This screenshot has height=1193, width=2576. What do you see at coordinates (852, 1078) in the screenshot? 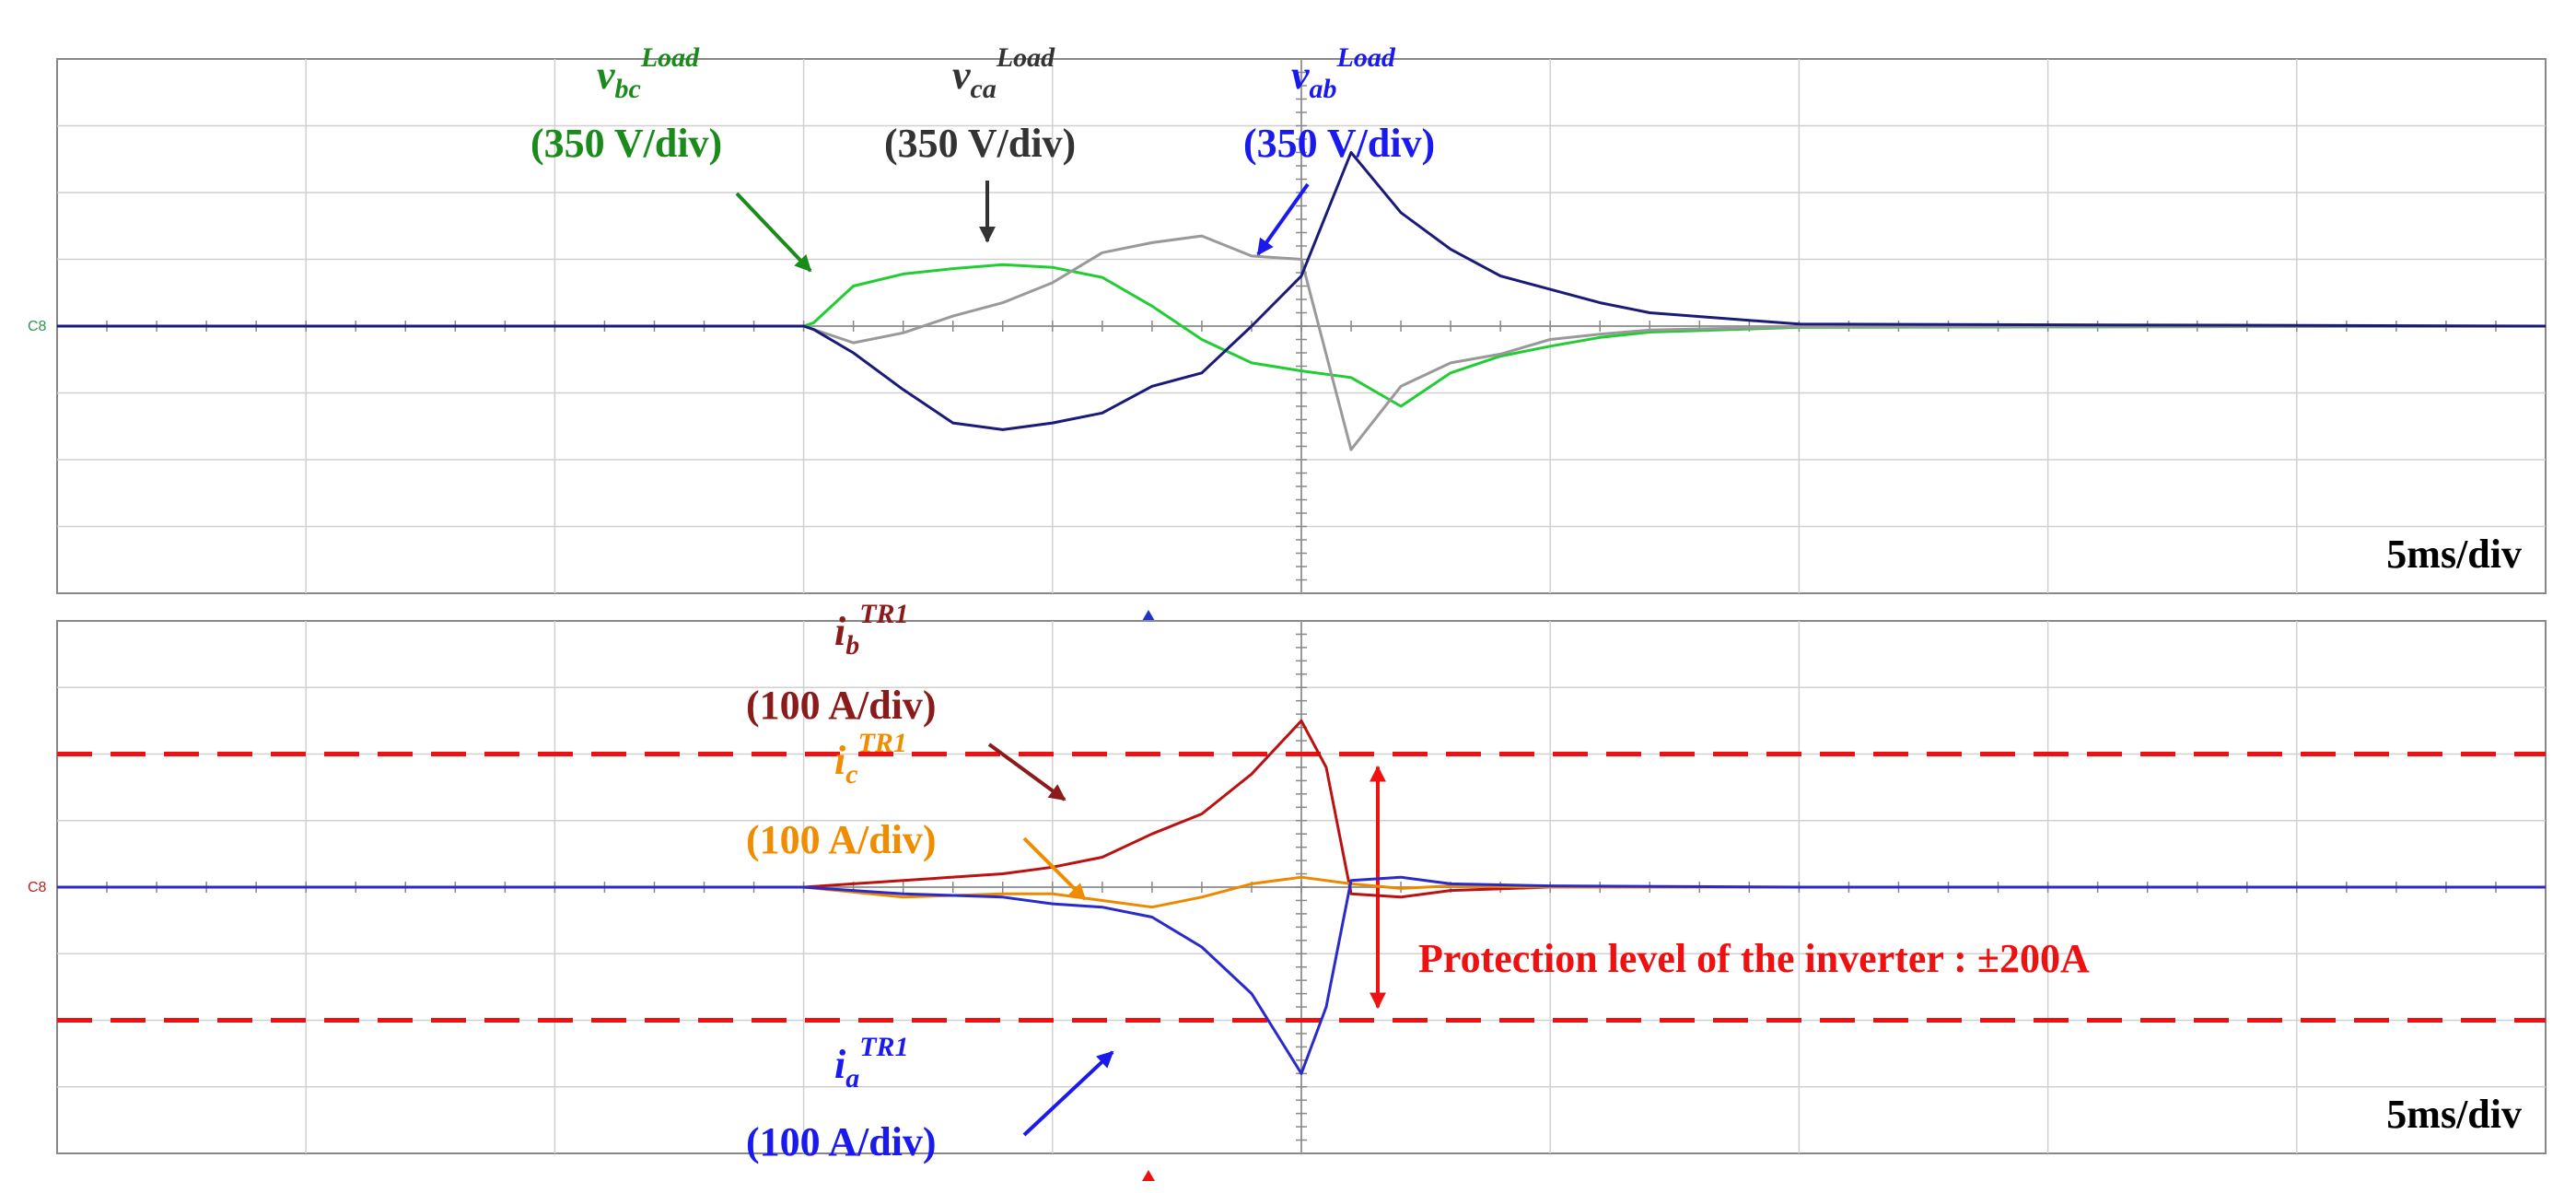
I see `series-name-subscript: a` at bounding box center [852, 1078].